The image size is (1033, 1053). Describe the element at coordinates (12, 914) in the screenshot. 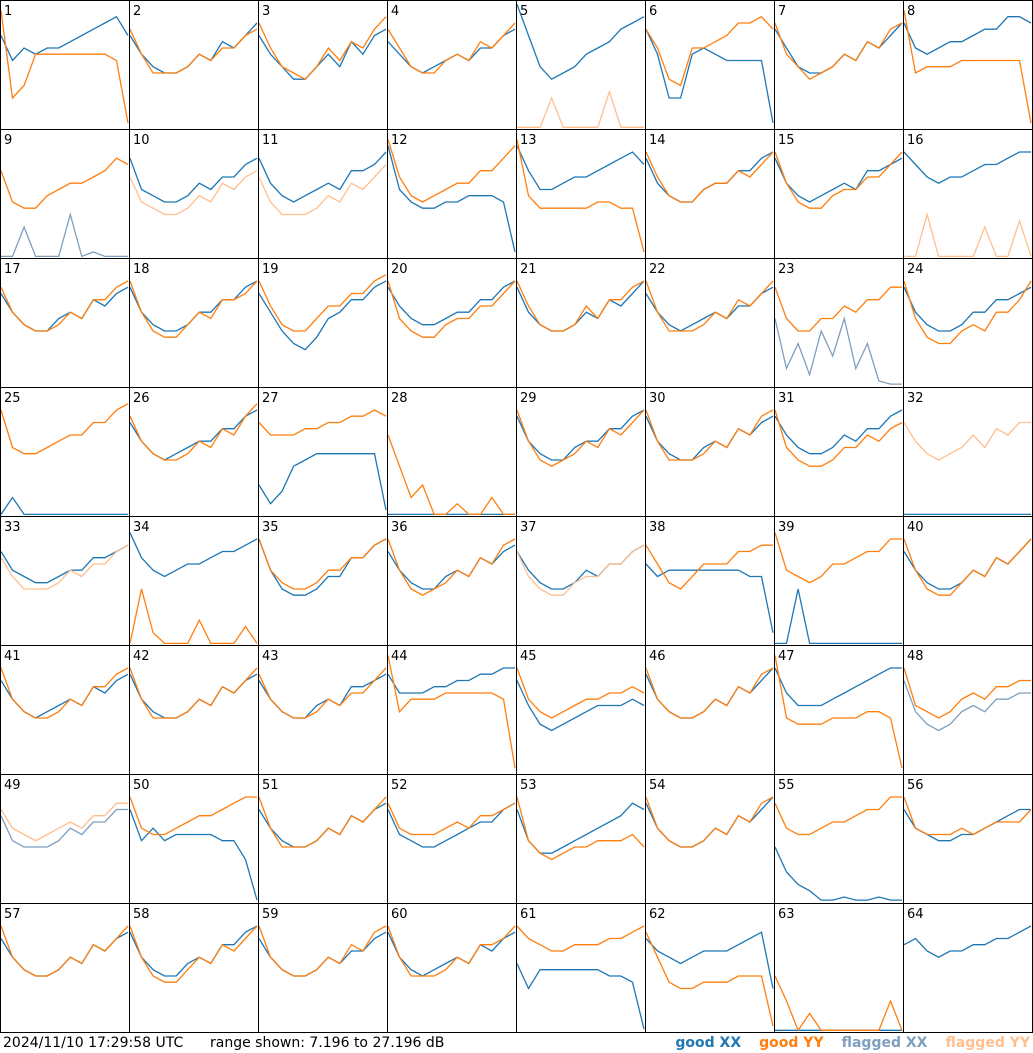

I see `panel-title: 57` at that location.